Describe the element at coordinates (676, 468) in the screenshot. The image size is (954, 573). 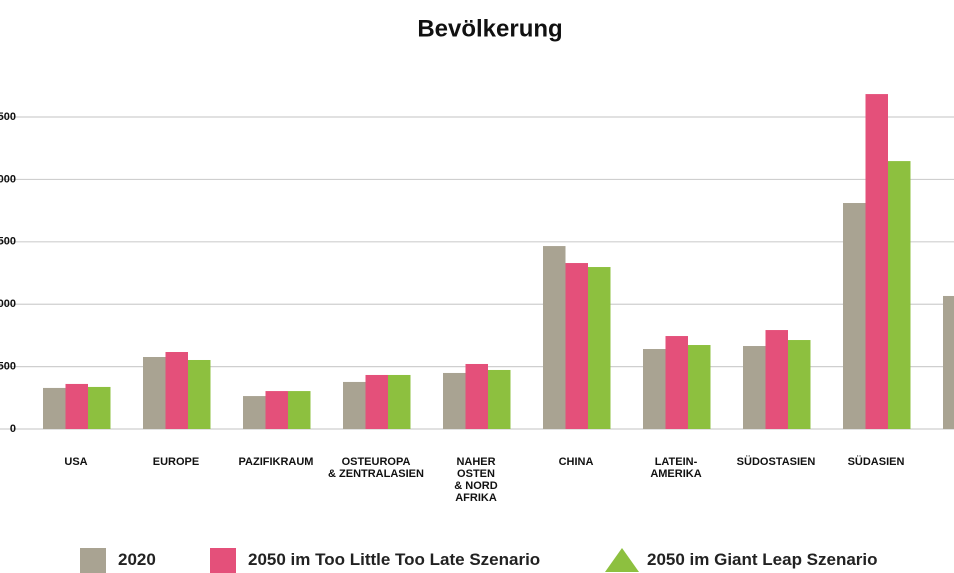
I see `x-tick-label: LATEIN- AMERIKA` at that location.